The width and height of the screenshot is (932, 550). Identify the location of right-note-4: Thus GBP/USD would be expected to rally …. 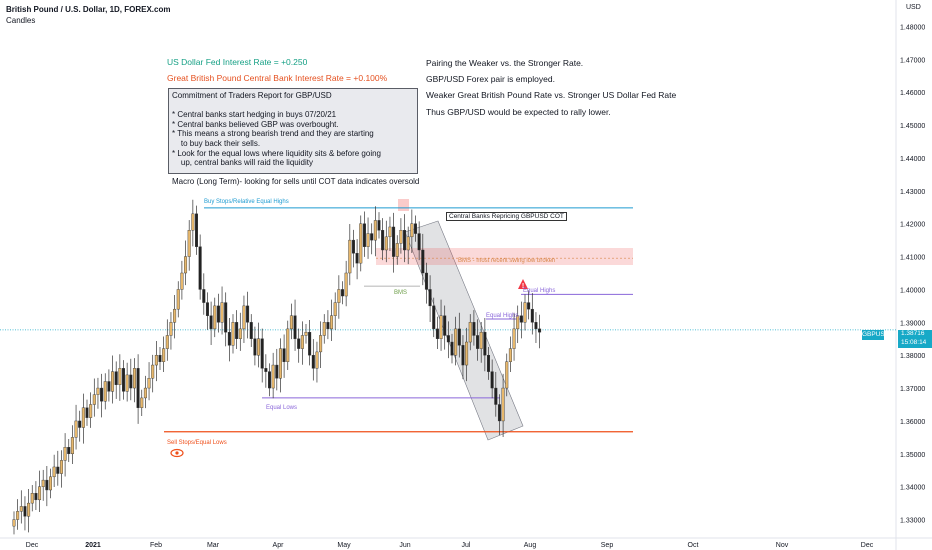
(518, 112).